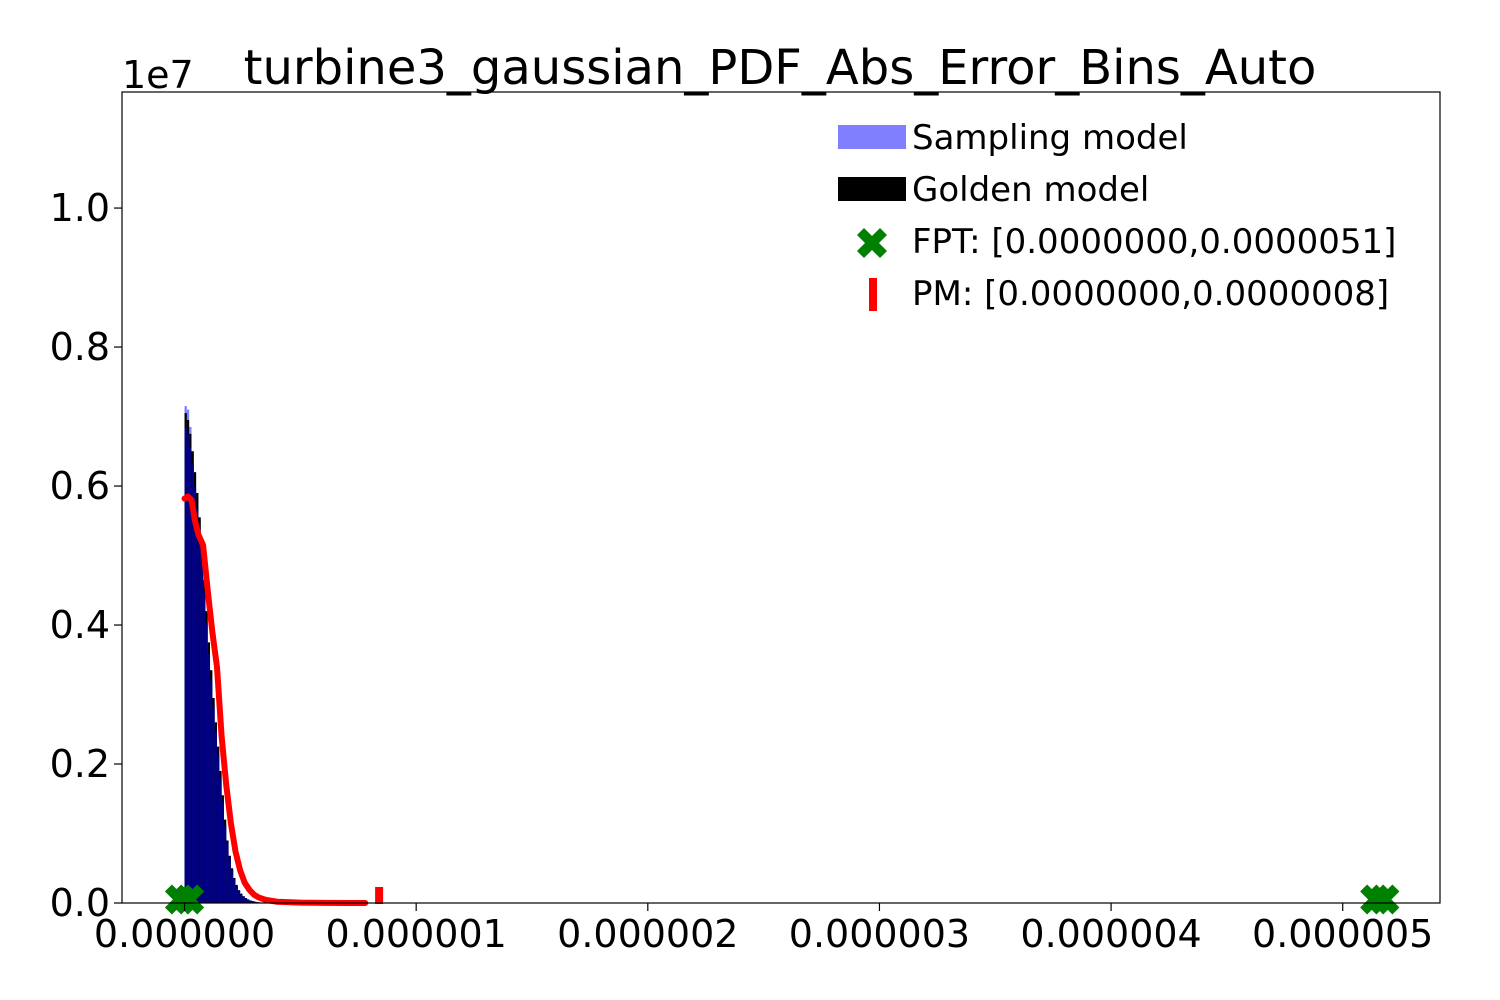  What do you see at coordinates (1030, 190) in the screenshot?
I see `legend-label-golden: Golden model` at bounding box center [1030, 190].